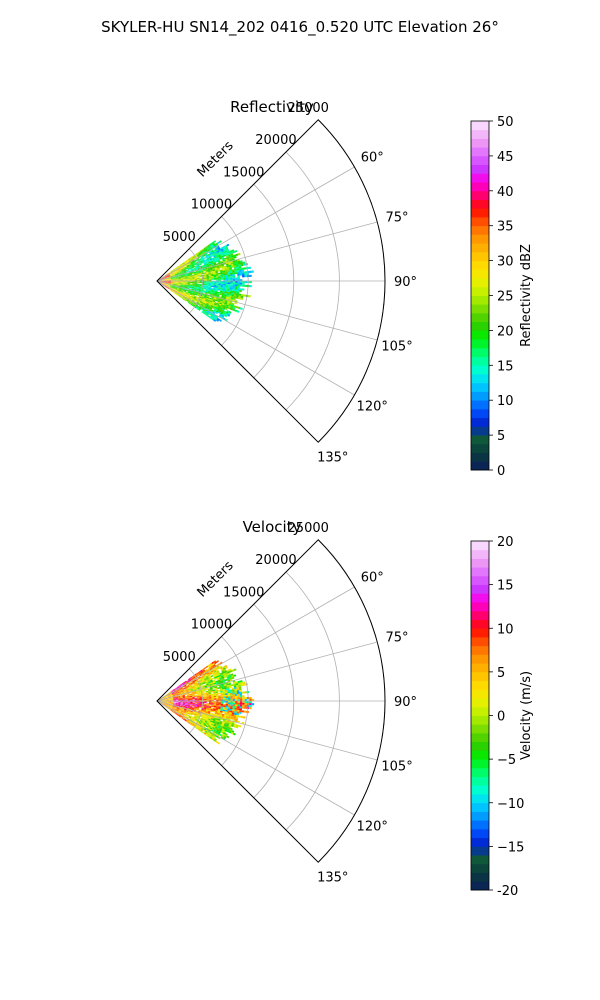 Image resolution: width=600 pixels, height=1000 pixels. I want to click on azimuth-tick-label: 75°, so click(397, 218).